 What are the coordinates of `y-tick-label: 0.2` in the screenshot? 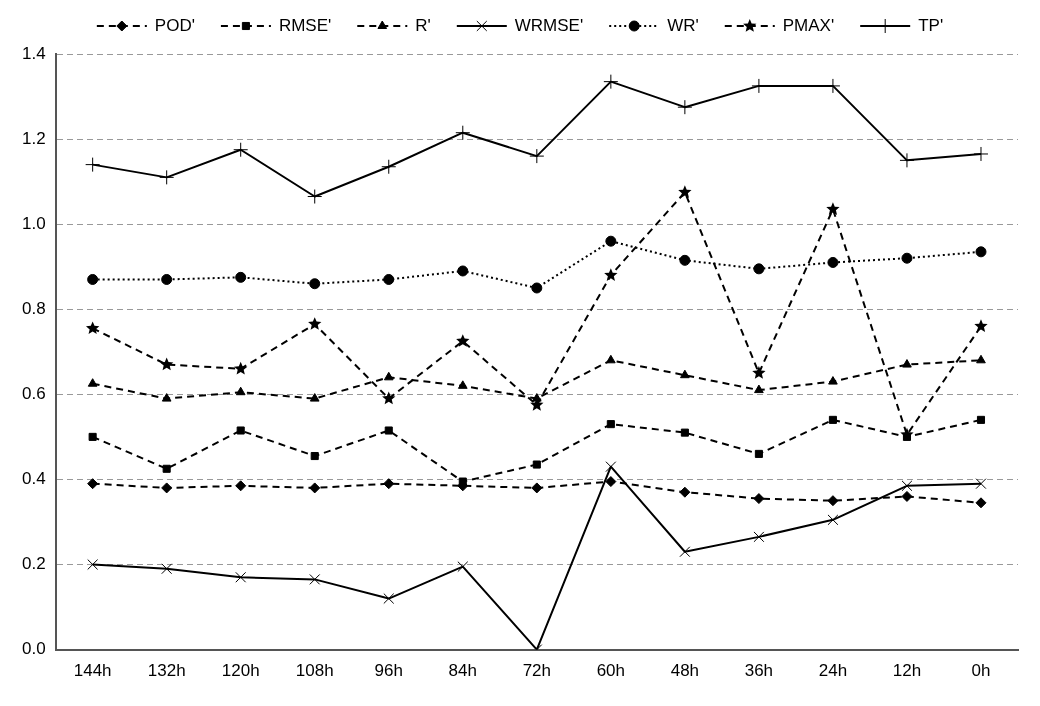 It's located at (33, 564).